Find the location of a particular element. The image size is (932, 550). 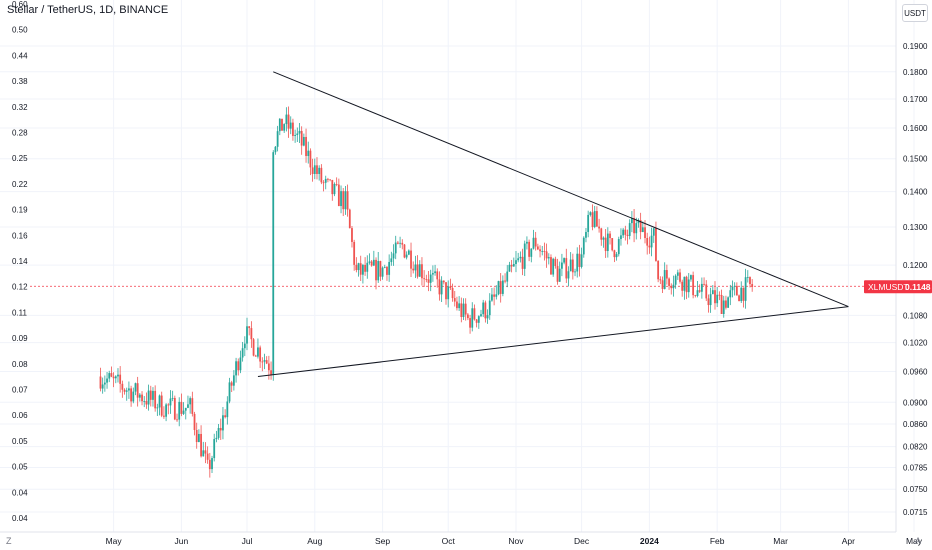

x-tick-label: Dec is located at coordinates (582, 541).